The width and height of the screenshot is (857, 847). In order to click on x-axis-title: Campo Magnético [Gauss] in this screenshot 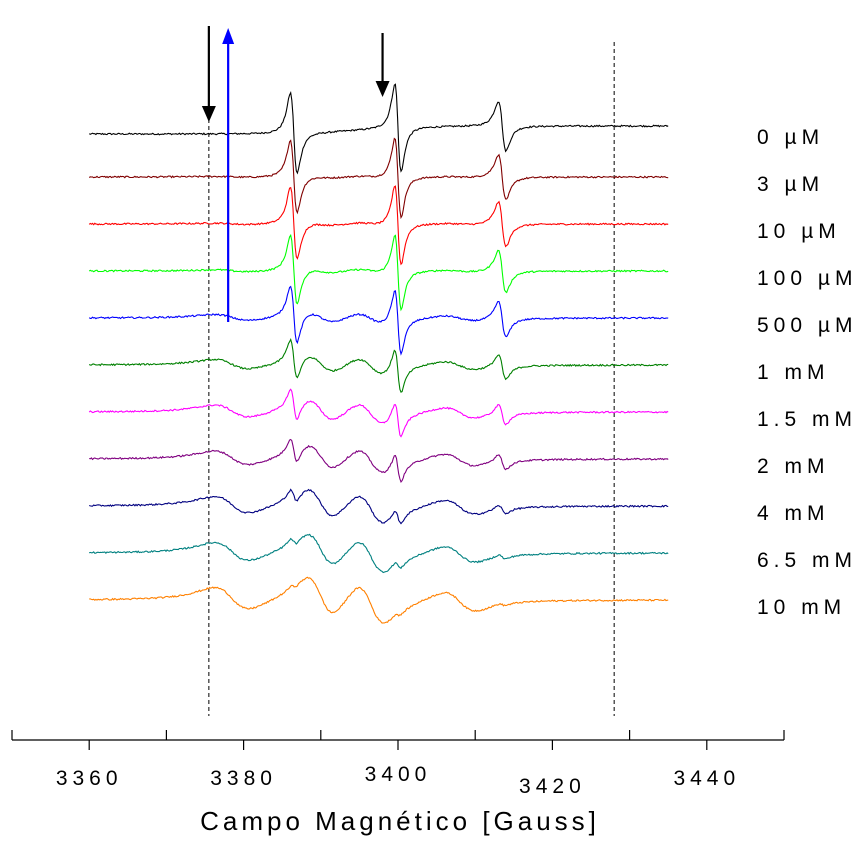, I will do `click(400, 821)`.